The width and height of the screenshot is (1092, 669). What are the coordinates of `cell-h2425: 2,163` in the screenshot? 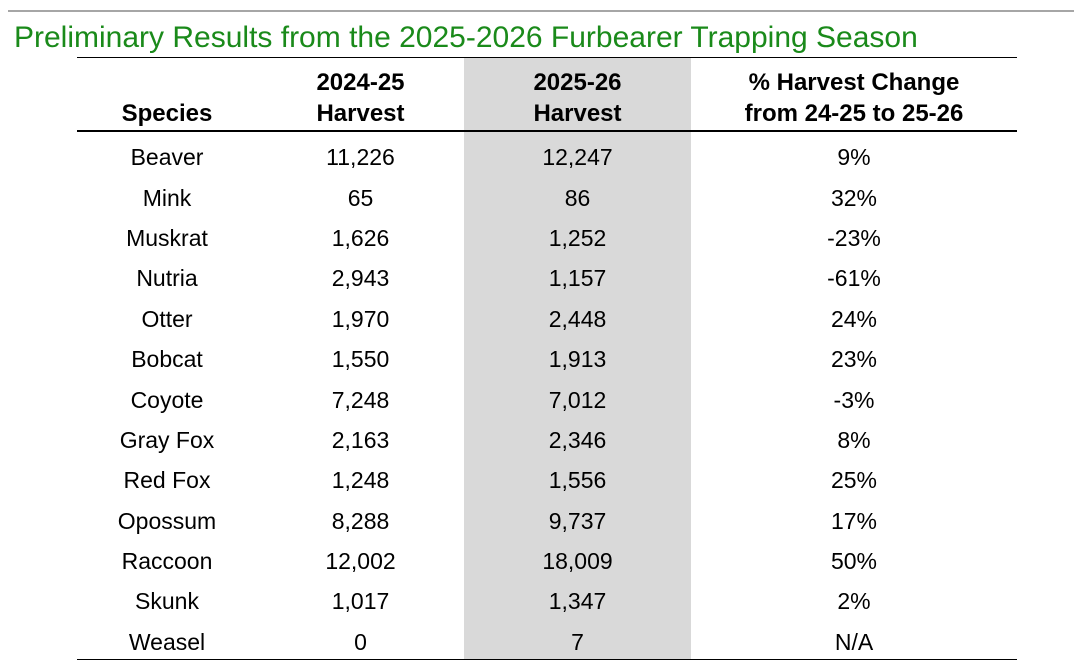 It's located at (360, 439).